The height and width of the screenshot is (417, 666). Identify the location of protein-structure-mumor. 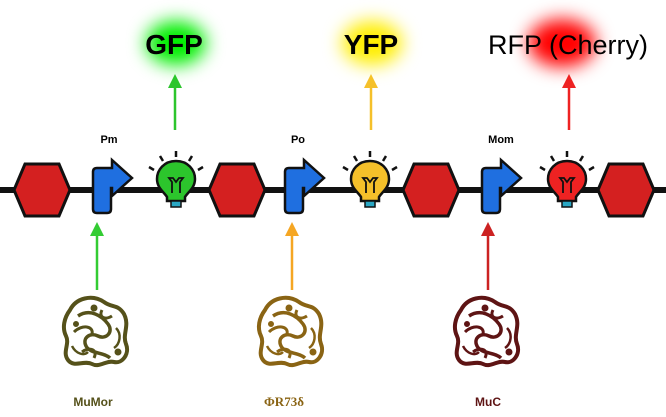
(95, 331).